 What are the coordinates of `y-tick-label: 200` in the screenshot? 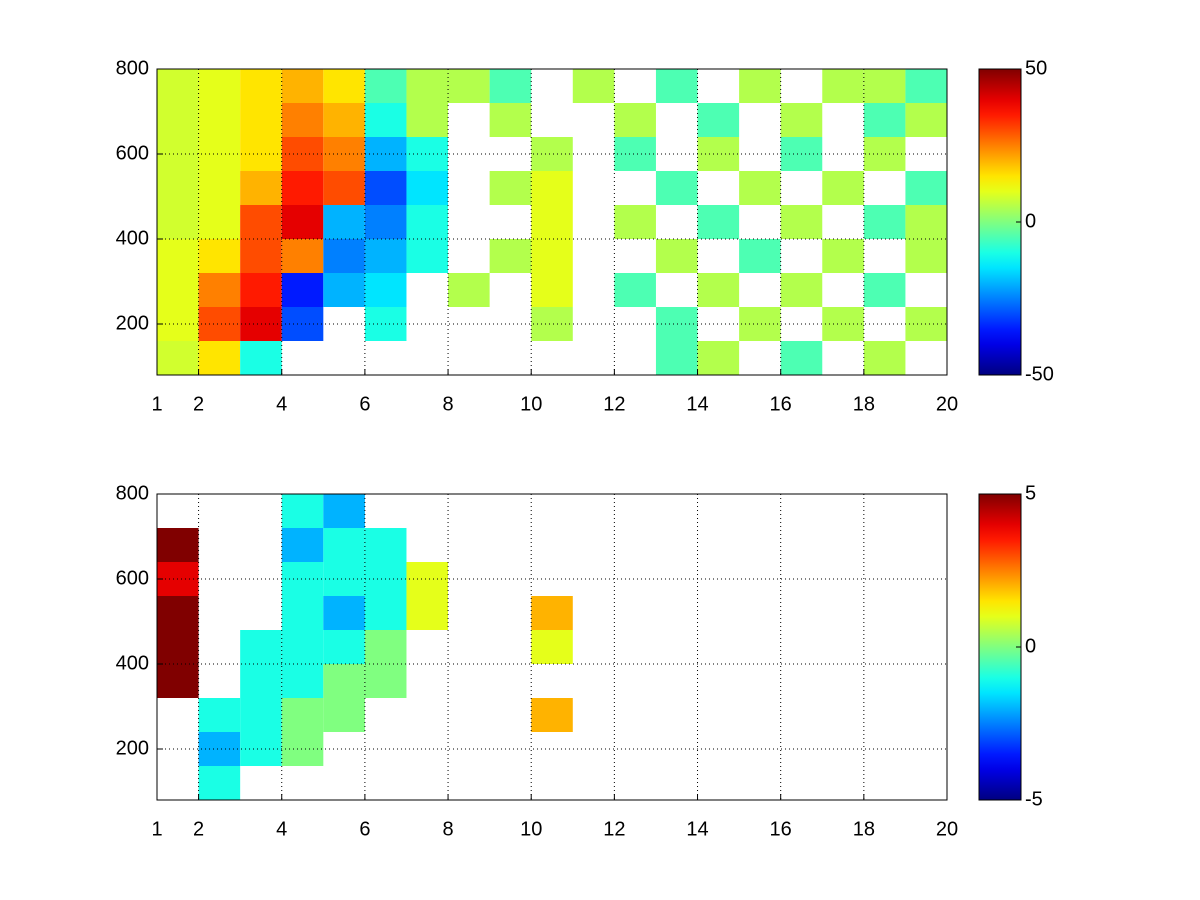 It's located at (132, 323).